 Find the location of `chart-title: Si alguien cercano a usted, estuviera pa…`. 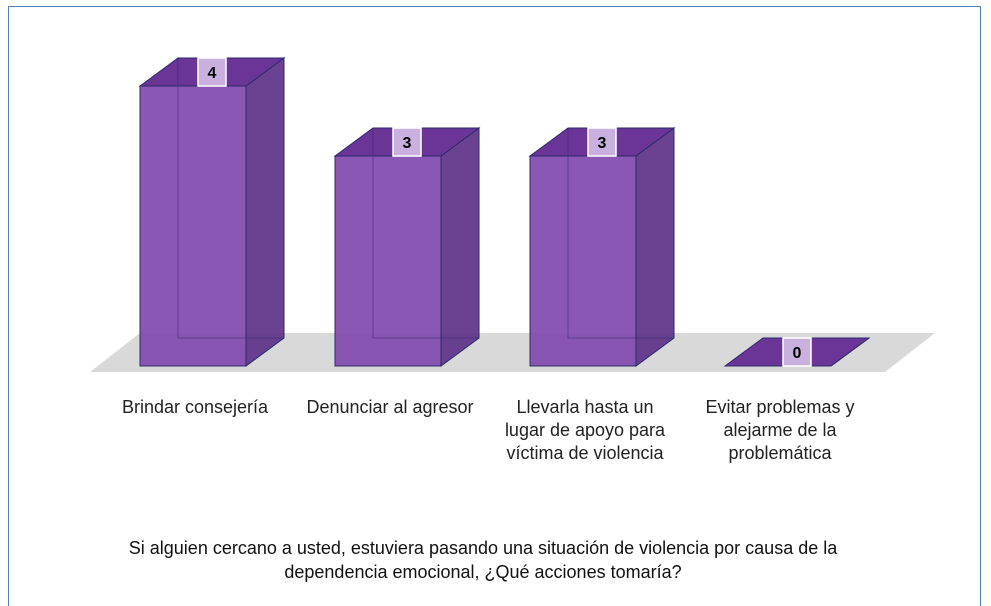

chart-title: Si alguien cercano a usted, estuviera pa… is located at coordinates (483, 560).